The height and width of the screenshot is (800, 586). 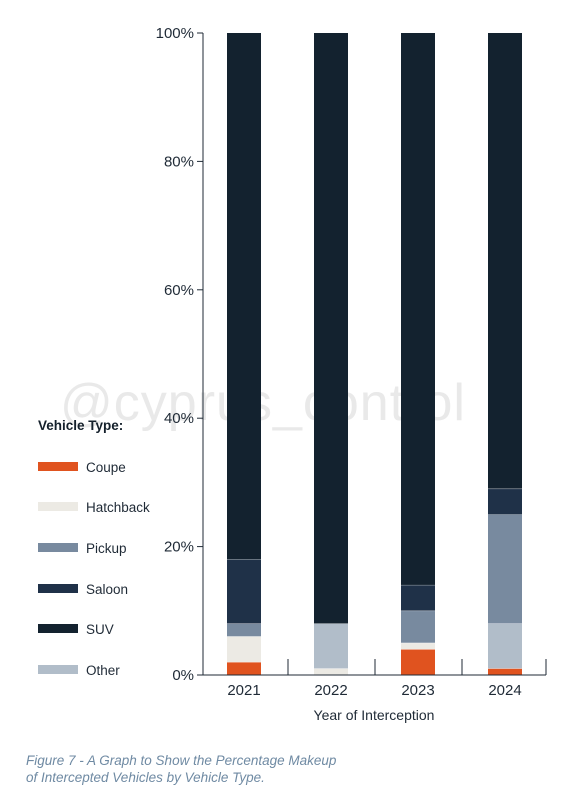 I want to click on bar-stack-2024, so click(x=505, y=354).